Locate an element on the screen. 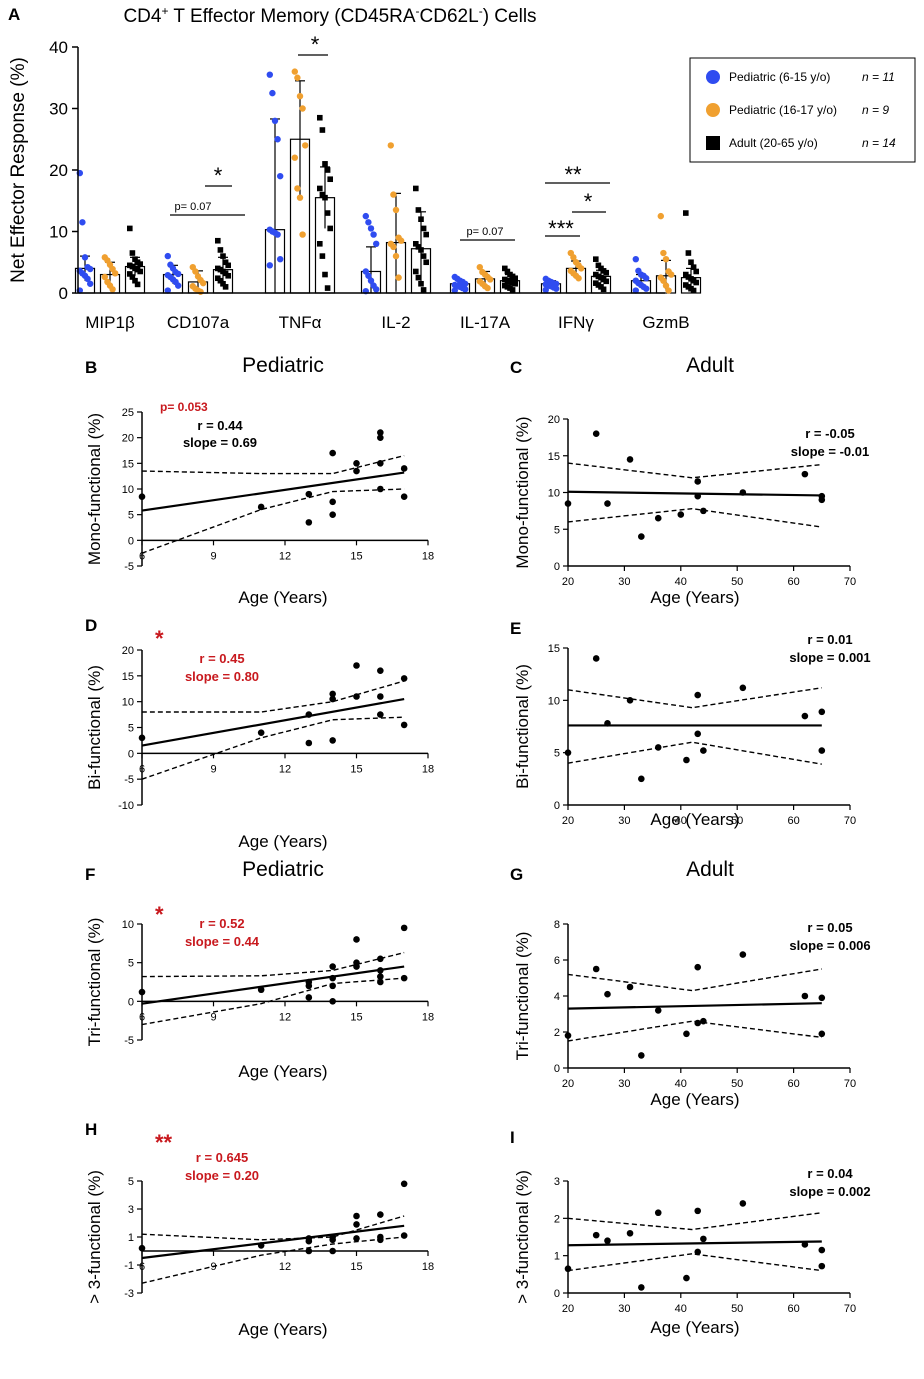  panel-label: G is located at coordinates (516, 874).